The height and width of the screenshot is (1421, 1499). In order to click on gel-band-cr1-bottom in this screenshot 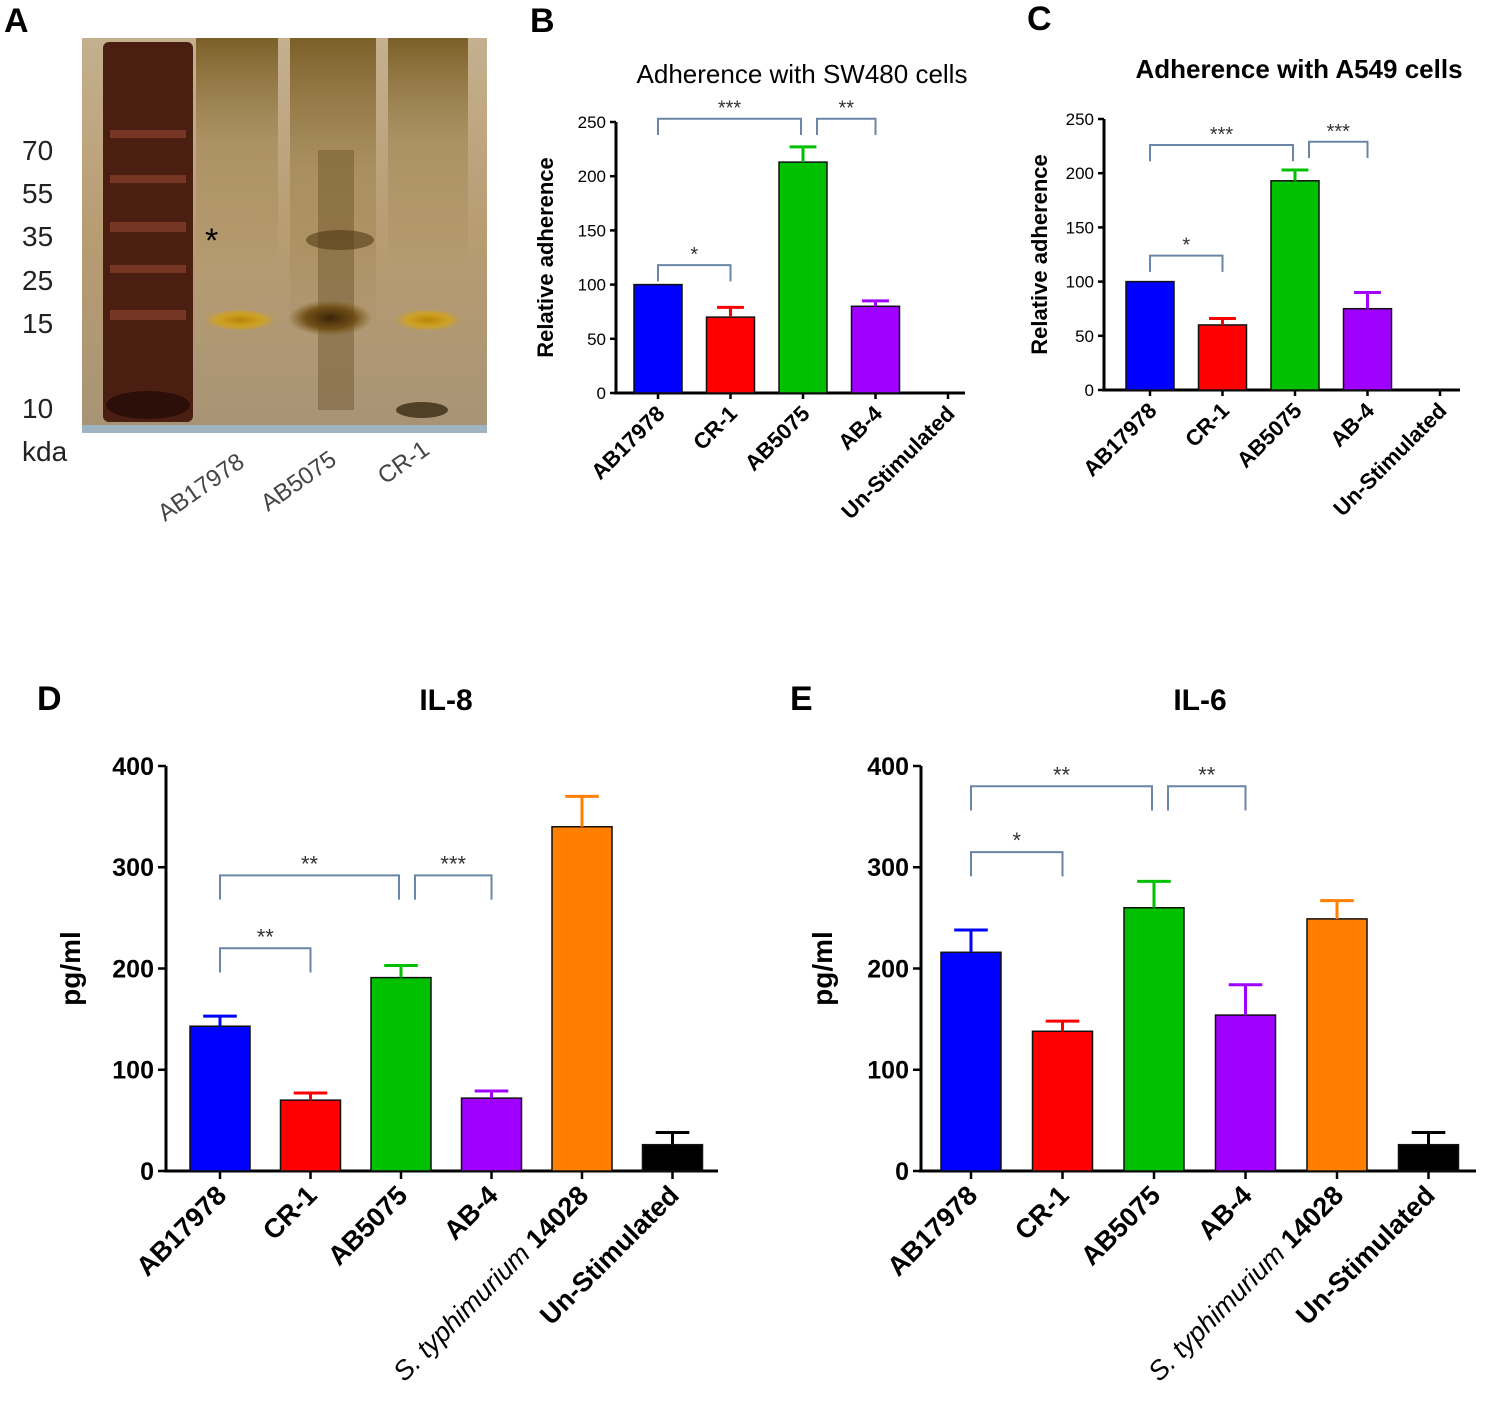, I will do `click(422, 410)`.